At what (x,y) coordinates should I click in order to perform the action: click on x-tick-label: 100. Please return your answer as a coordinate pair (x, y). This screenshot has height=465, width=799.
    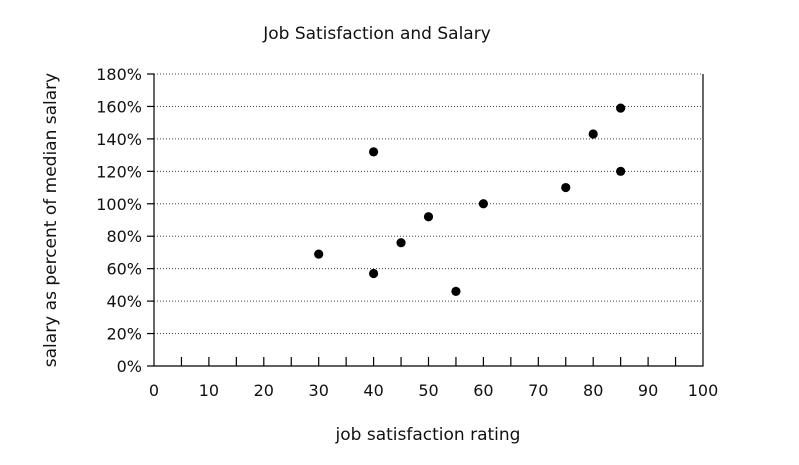
    Looking at the image, I should click on (703, 390).